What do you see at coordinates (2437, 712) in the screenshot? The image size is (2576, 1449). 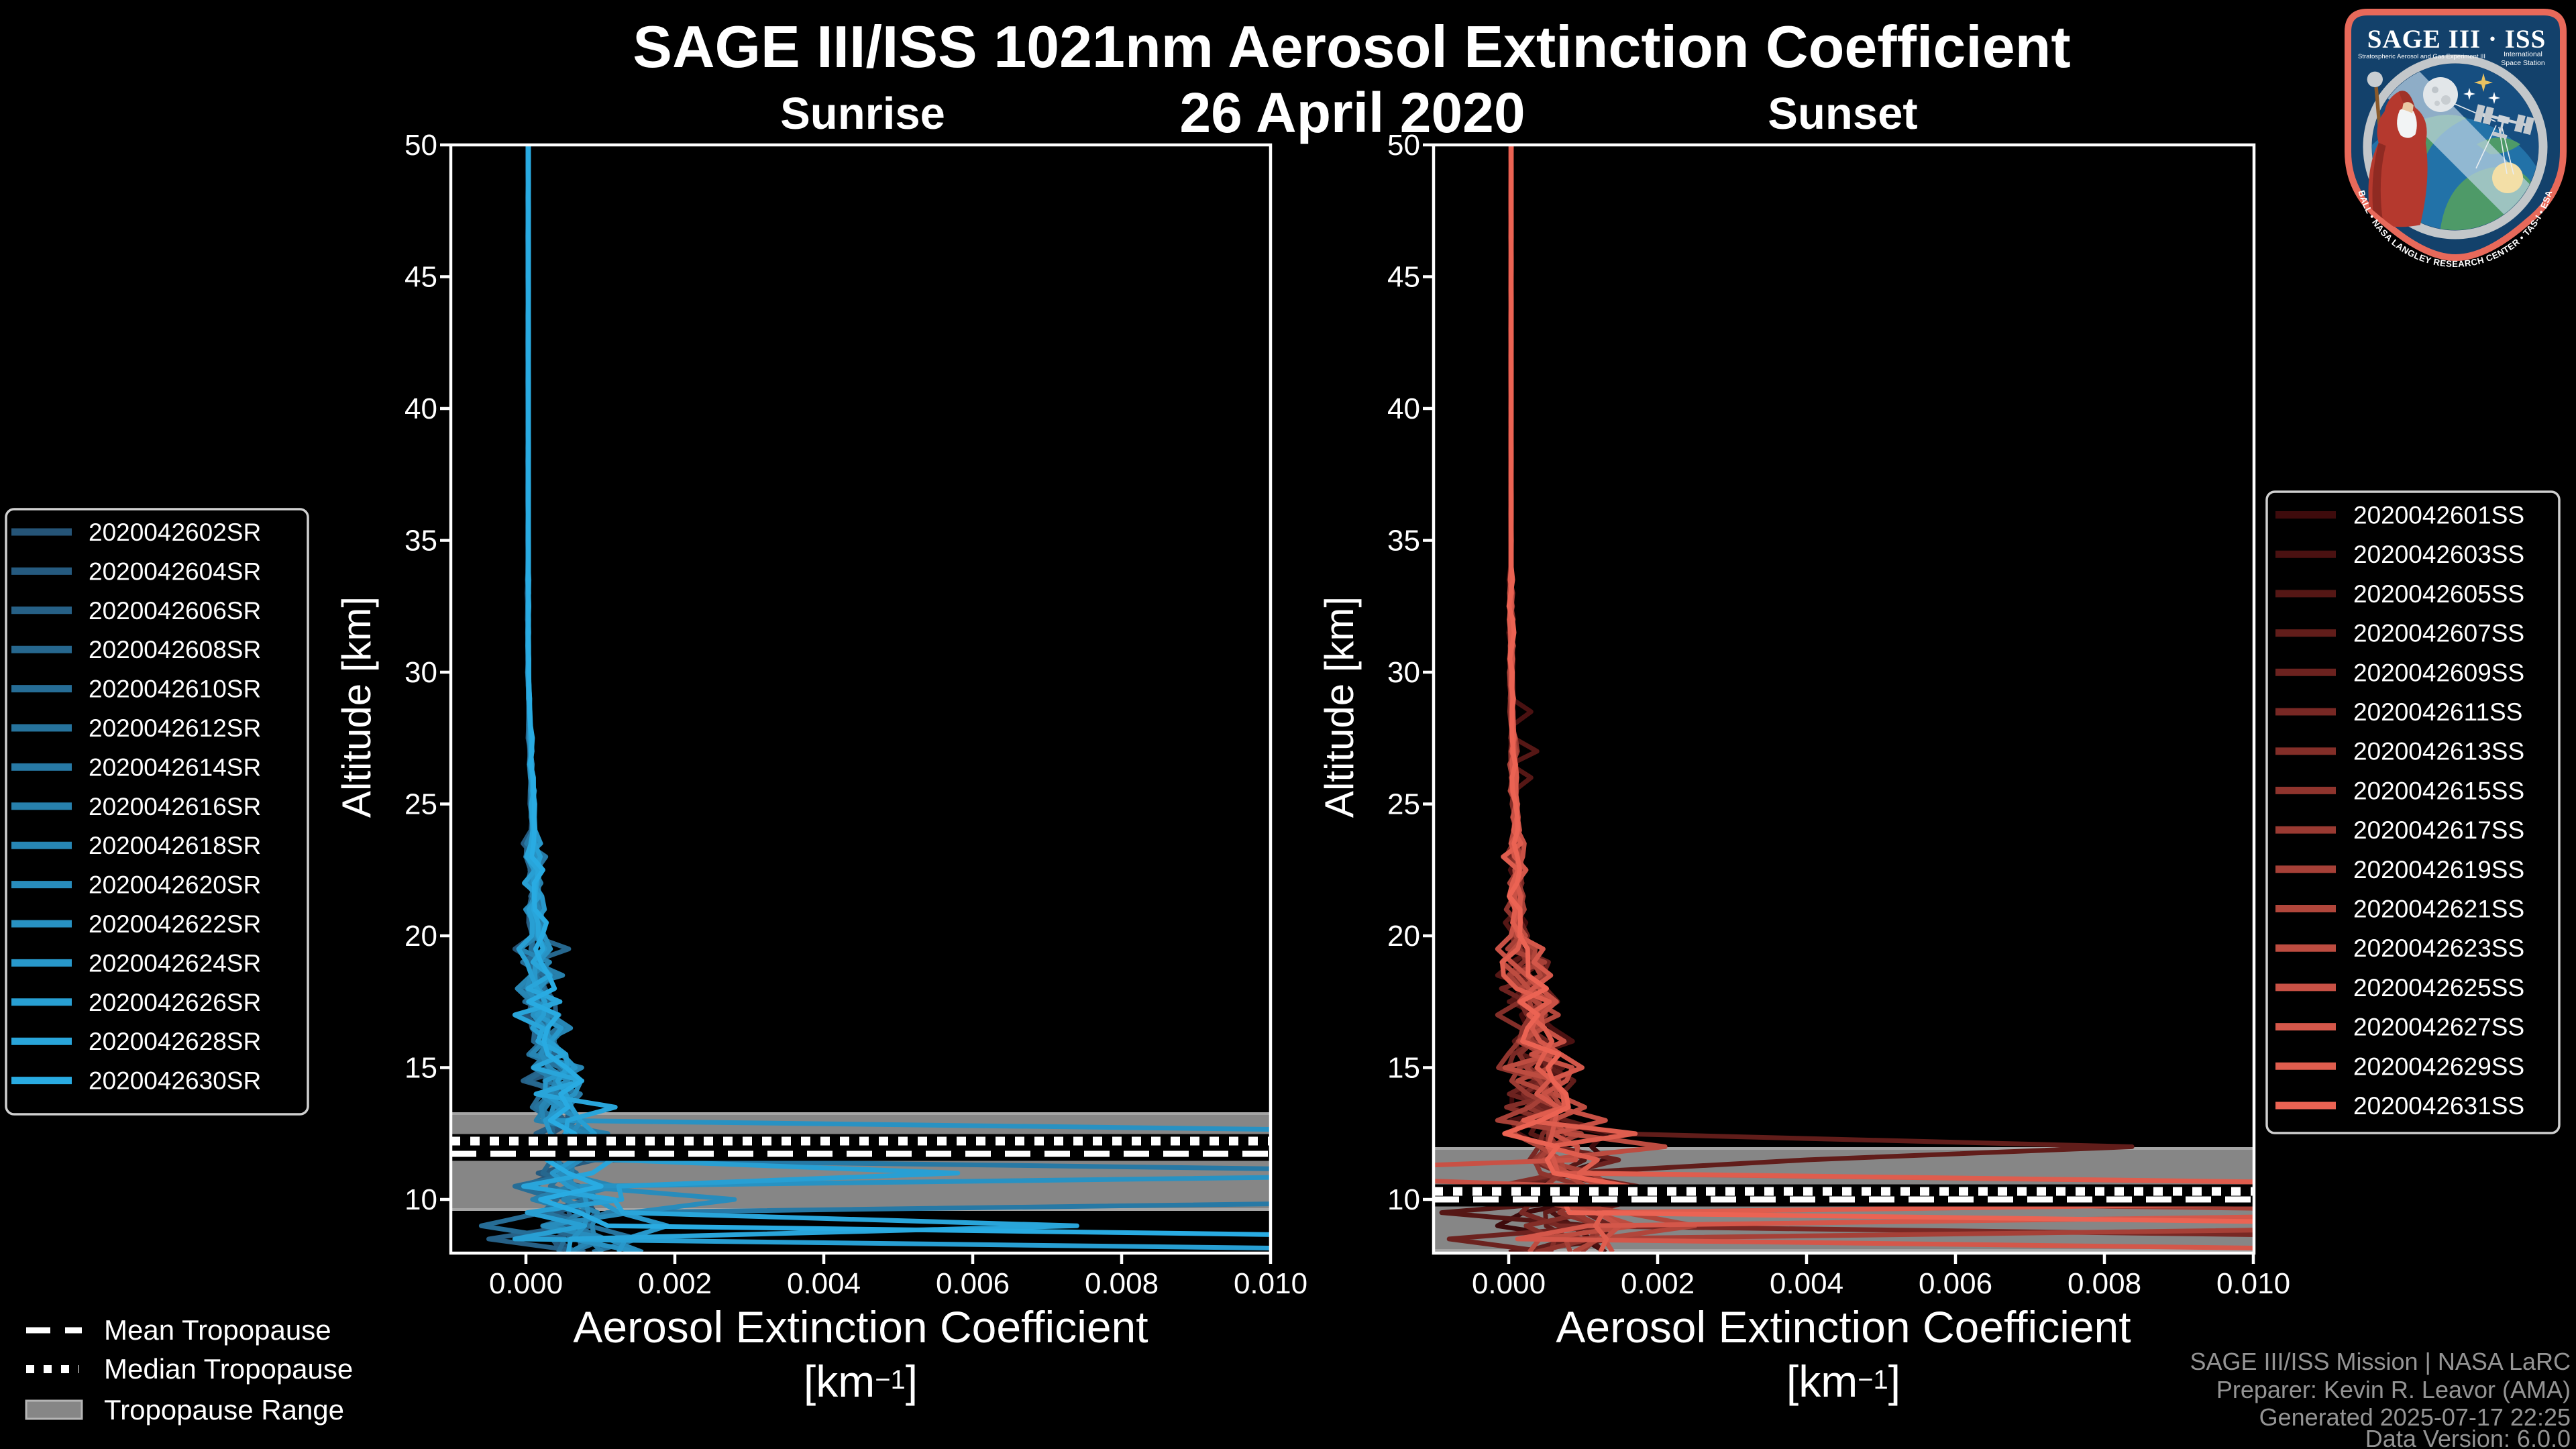 I see `svg-text: 2020042611SS` at bounding box center [2437, 712].